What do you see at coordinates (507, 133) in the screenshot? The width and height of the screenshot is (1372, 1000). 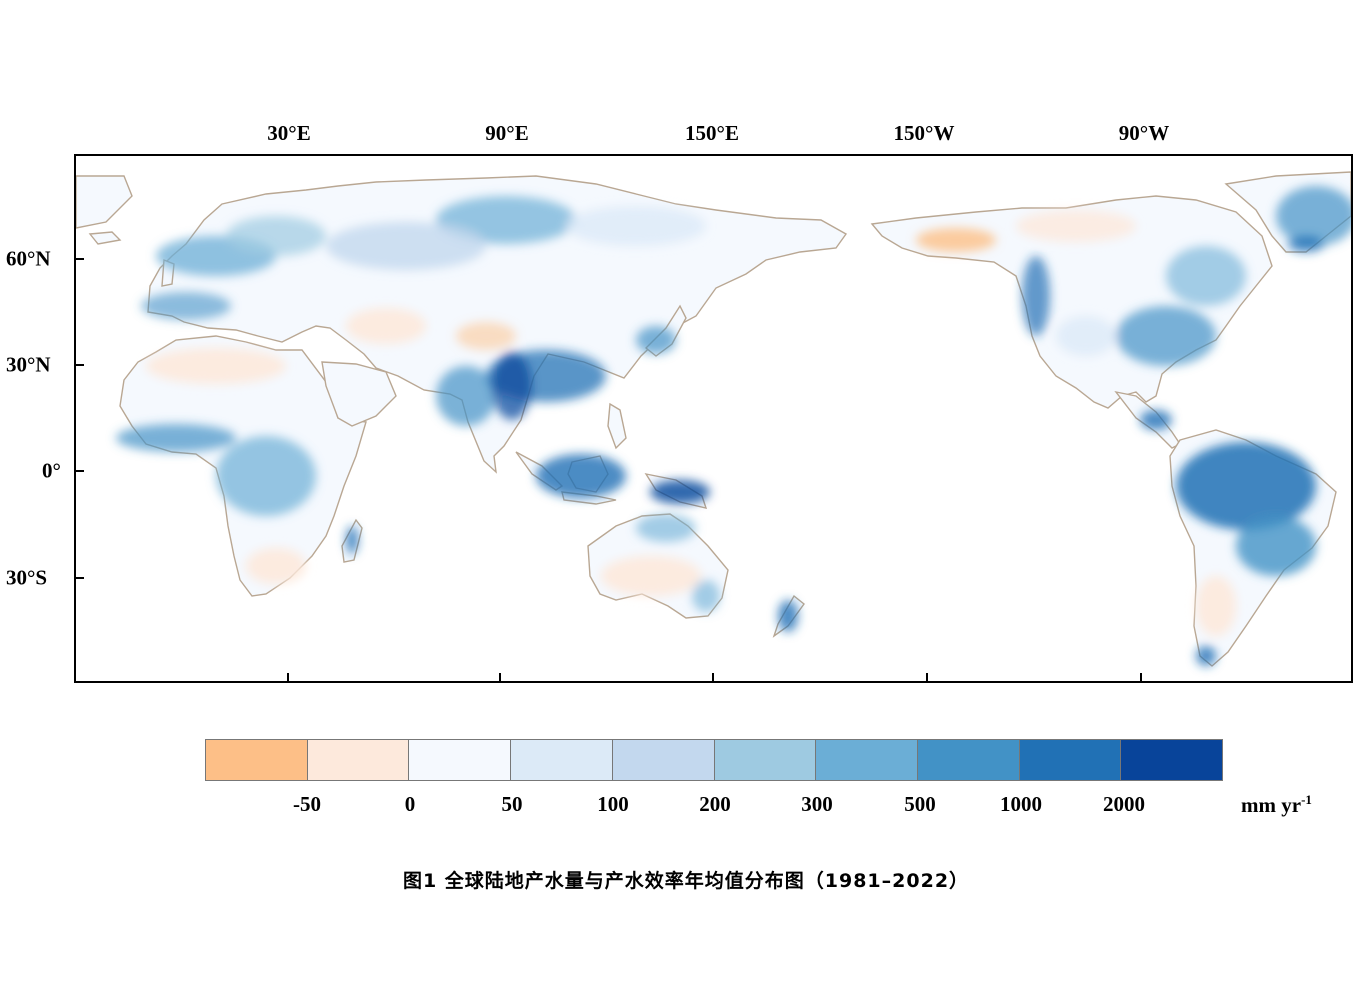 I see `lon-label-90e: 90°E` at bounding box center [507, 133].